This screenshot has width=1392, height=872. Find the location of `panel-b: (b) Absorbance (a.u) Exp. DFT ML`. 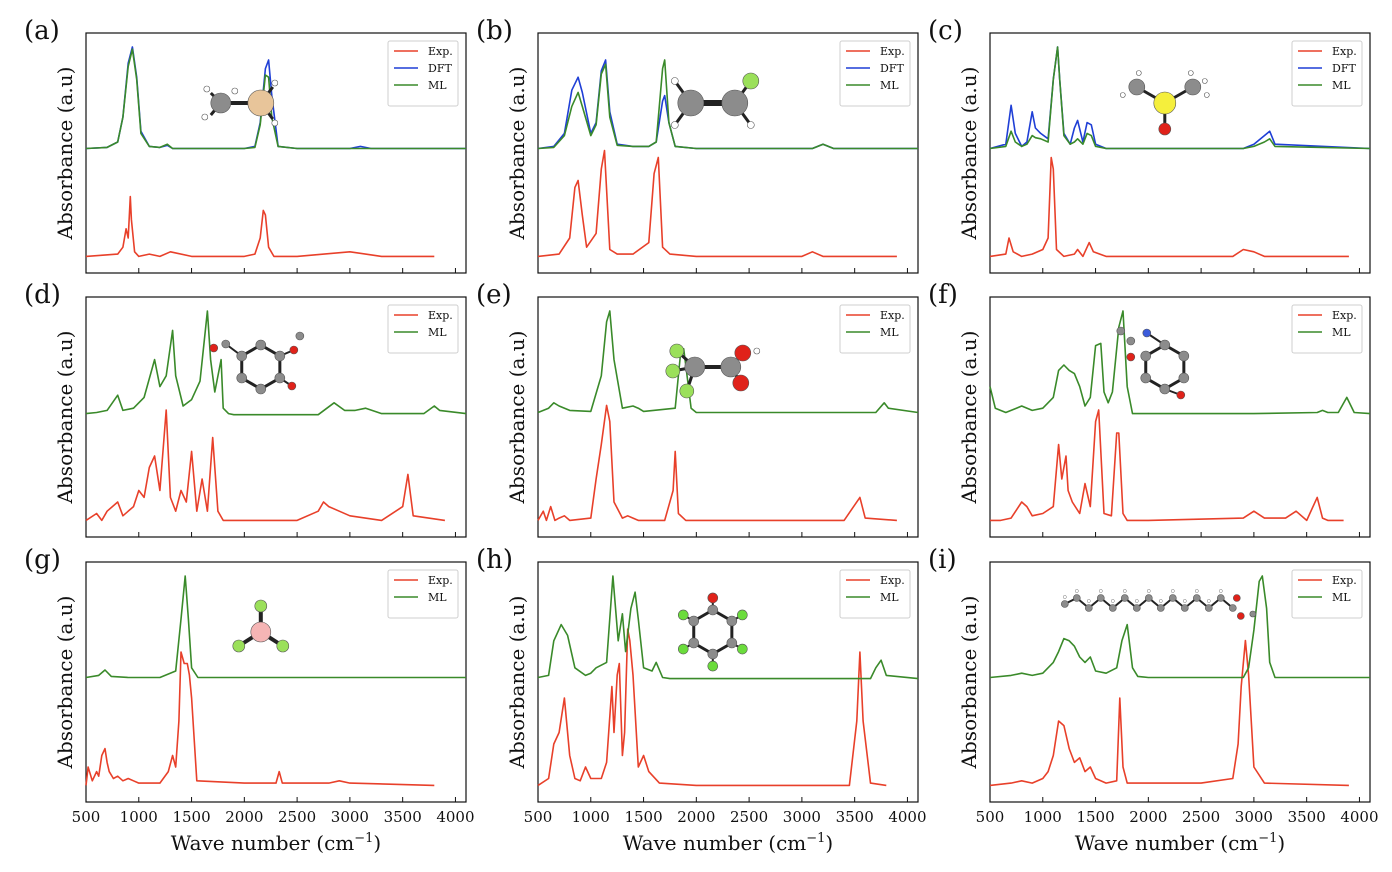

panel-b: (b) Absorbance (a.u) Exp. DFT ML is located at coordinates (697, 145).